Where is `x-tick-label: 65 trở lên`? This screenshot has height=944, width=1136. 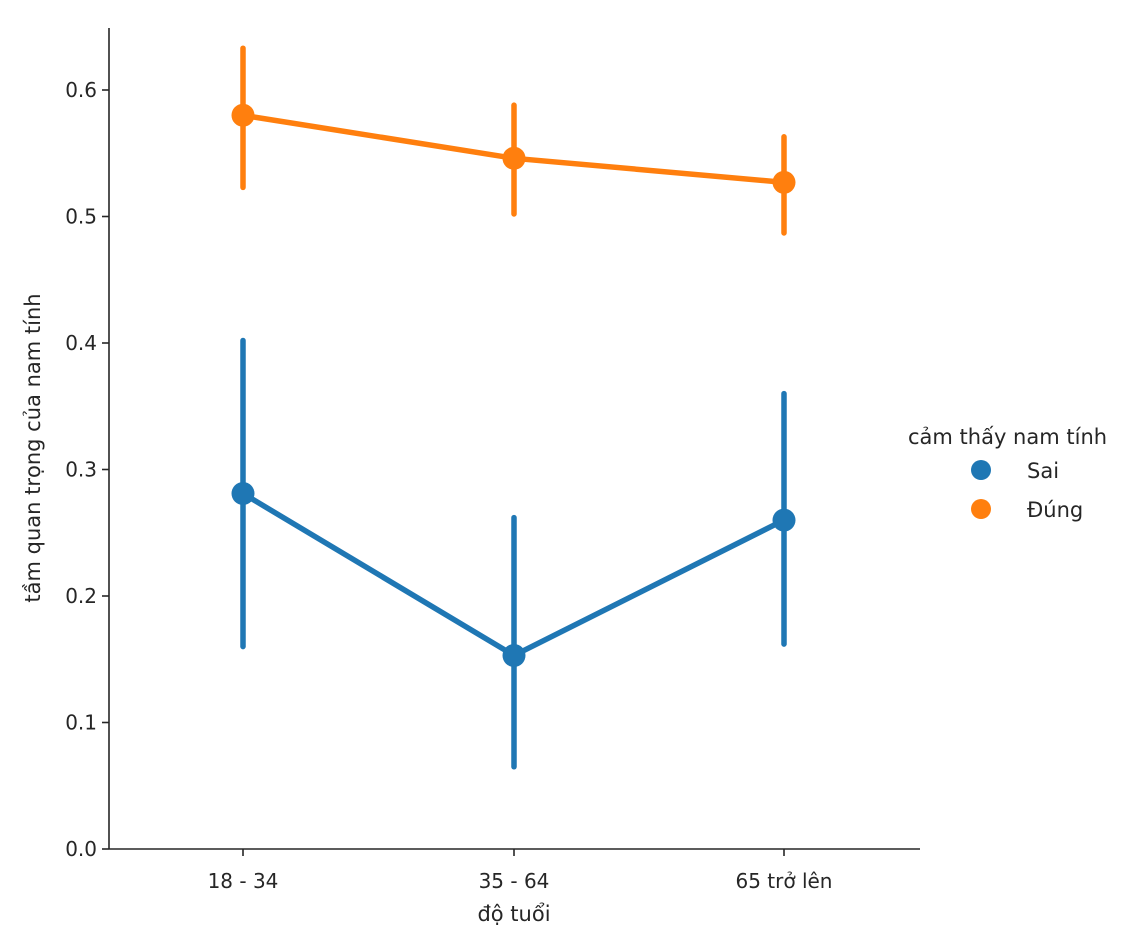
x-tick-label: 65 trở lên is located at coordinates (783, 881).